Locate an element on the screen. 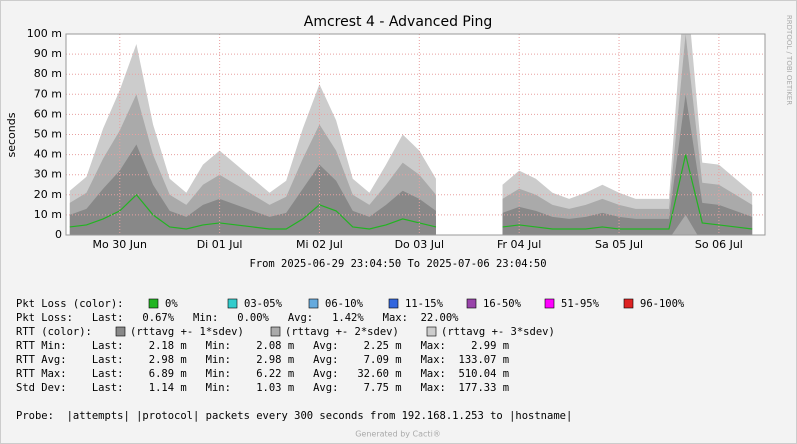 The height and width of the screenshot is (444, 797). y-tick-label: 40 m is located at coordinates (48, 154).